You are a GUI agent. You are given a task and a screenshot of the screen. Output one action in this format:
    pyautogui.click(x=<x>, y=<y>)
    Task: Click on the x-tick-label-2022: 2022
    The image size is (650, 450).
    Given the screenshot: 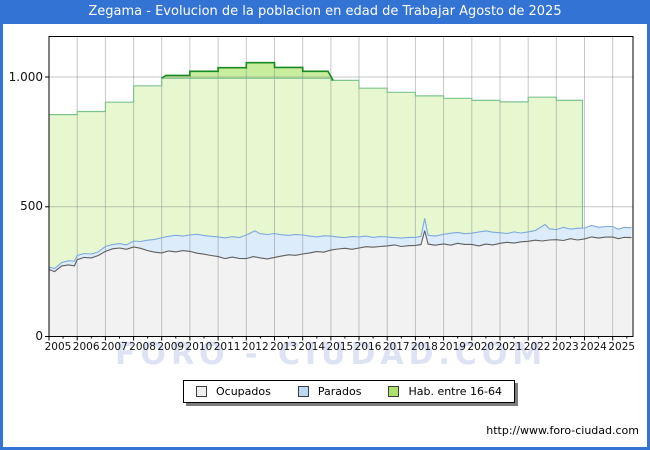 What is the action you would take?
    pyautogui.click(x=537, y=347)
    